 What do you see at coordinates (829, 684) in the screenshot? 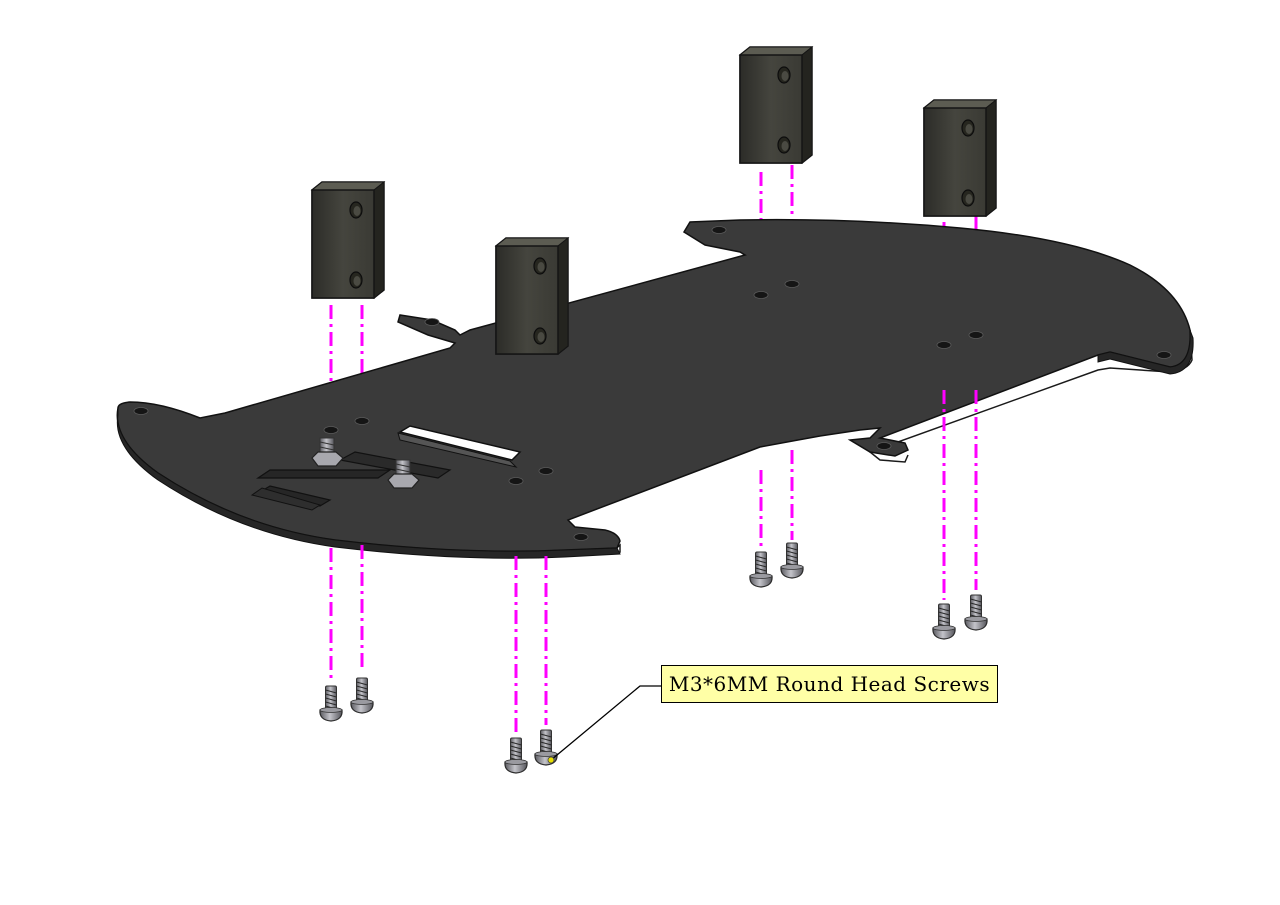
I see `callout-label: M3*6MM Round Head Screws` at bounding box center [829, 684].